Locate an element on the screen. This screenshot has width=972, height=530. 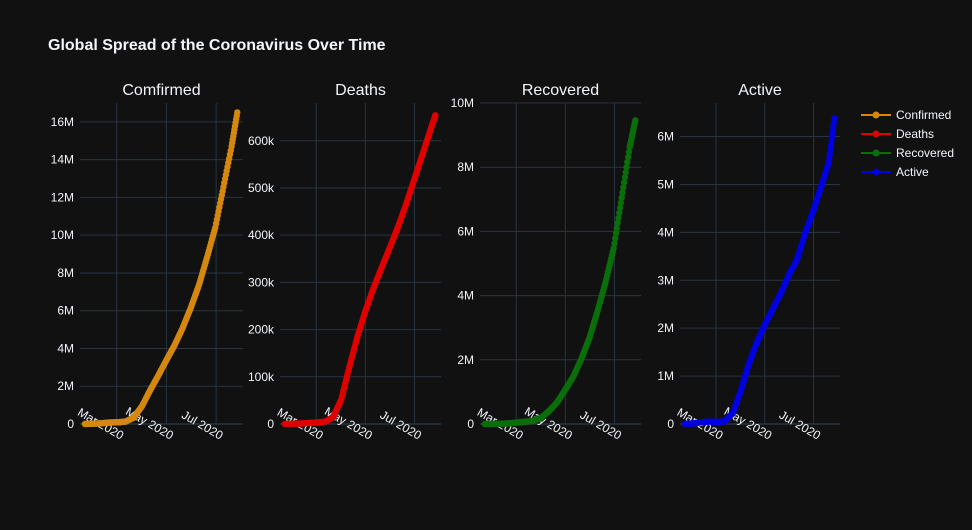
y-tick-label: 200k is located at coordinates (261, 330).